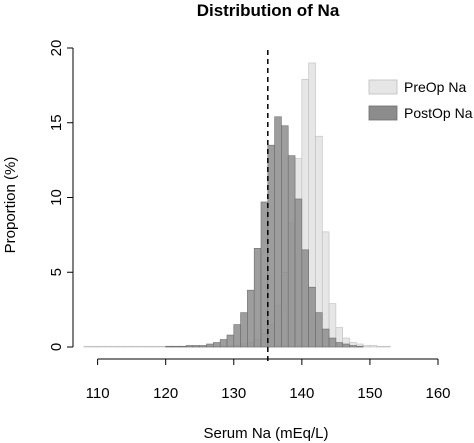 Image resolution: width=474 pixels, height=443 pixels. I want to click on y-axis: 0 5 10 15 20, so click(61, 195).